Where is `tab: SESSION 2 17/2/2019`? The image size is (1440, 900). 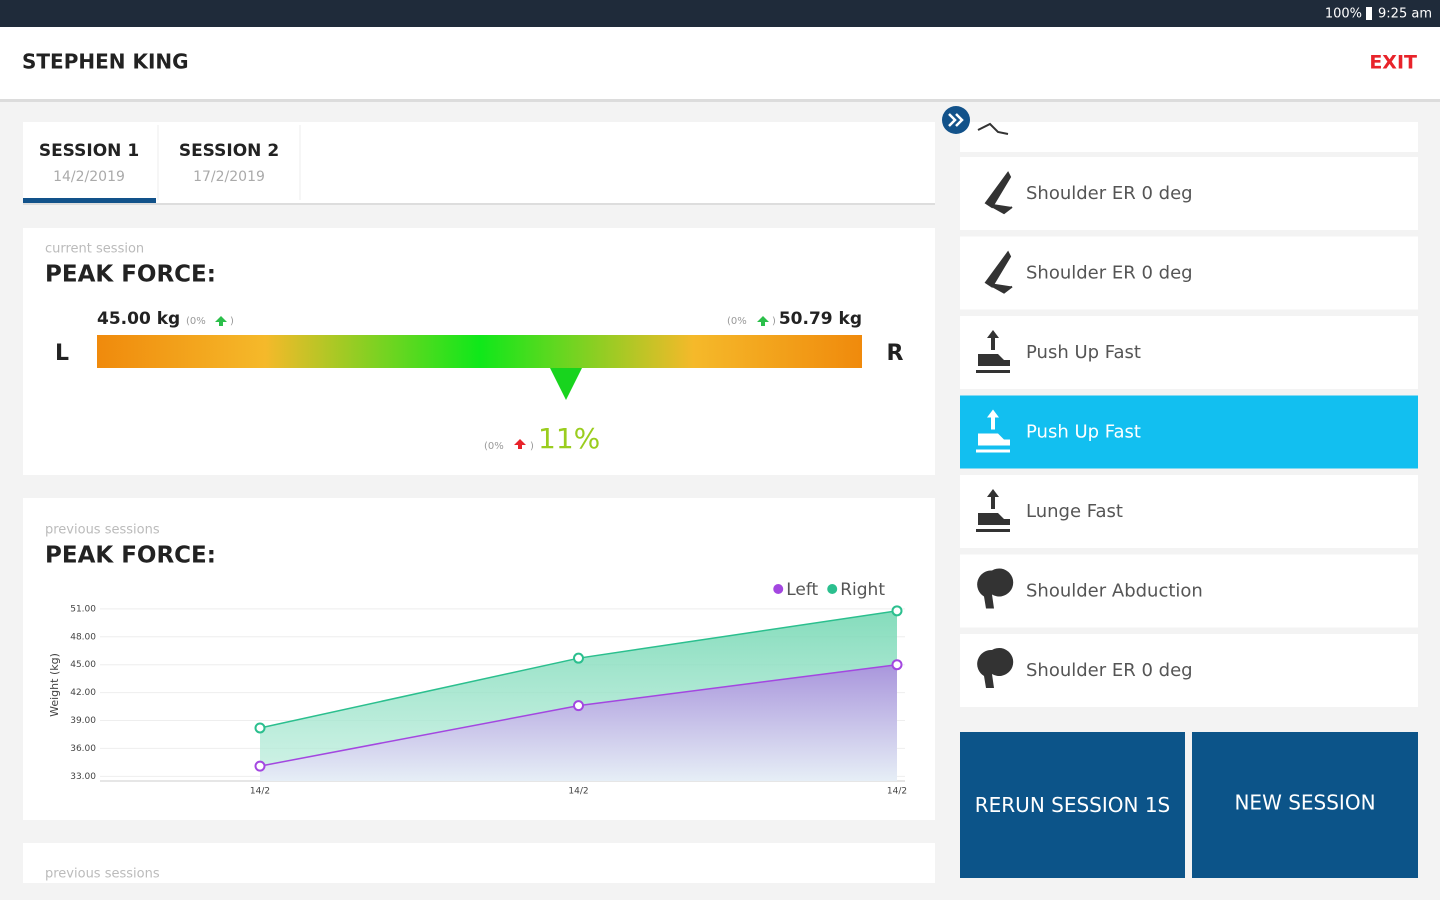
tab: SESSION 2 17/2/2019 is located at coordinates (229, 163).